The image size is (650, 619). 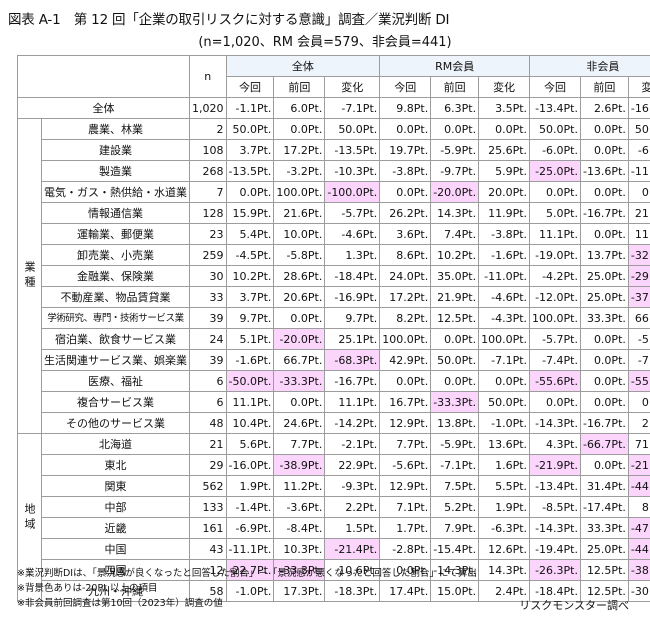 I want to click on value-cell: 7.4Pt., so click(x=455, y=234).